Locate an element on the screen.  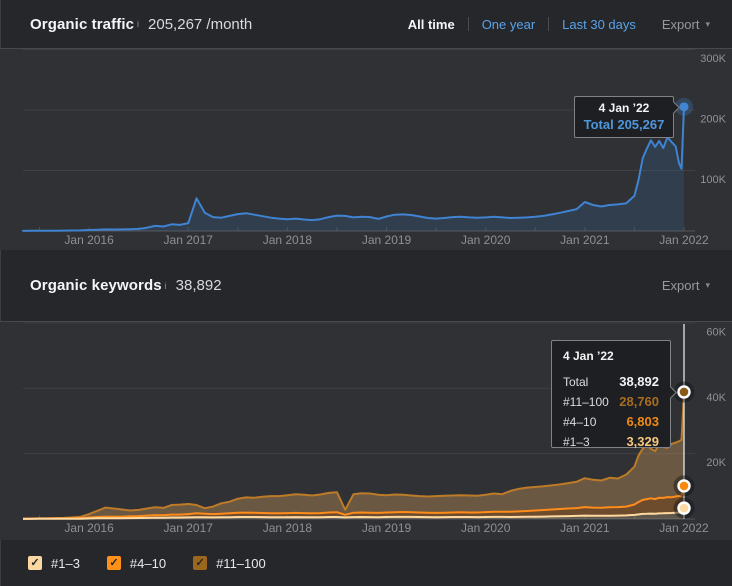
svg-text: 200K is located at coordinates (713, 120).